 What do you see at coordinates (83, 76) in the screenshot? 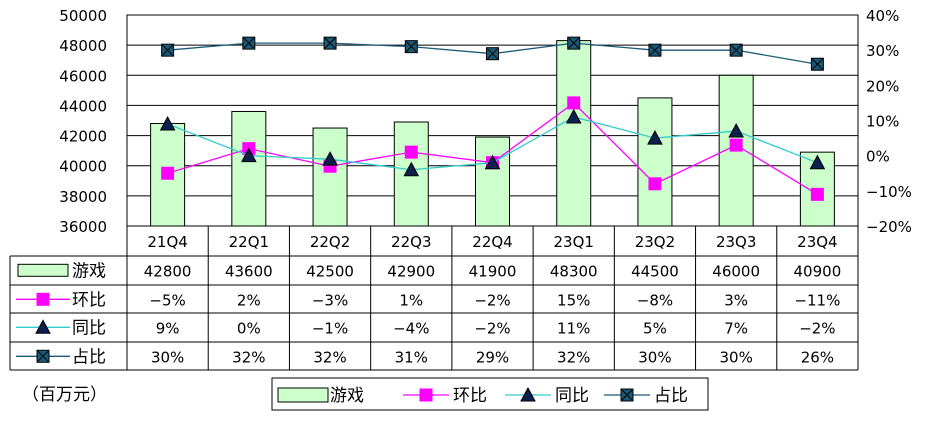
I see `left-tick-label: 46000` at bounding box center [83, 76].